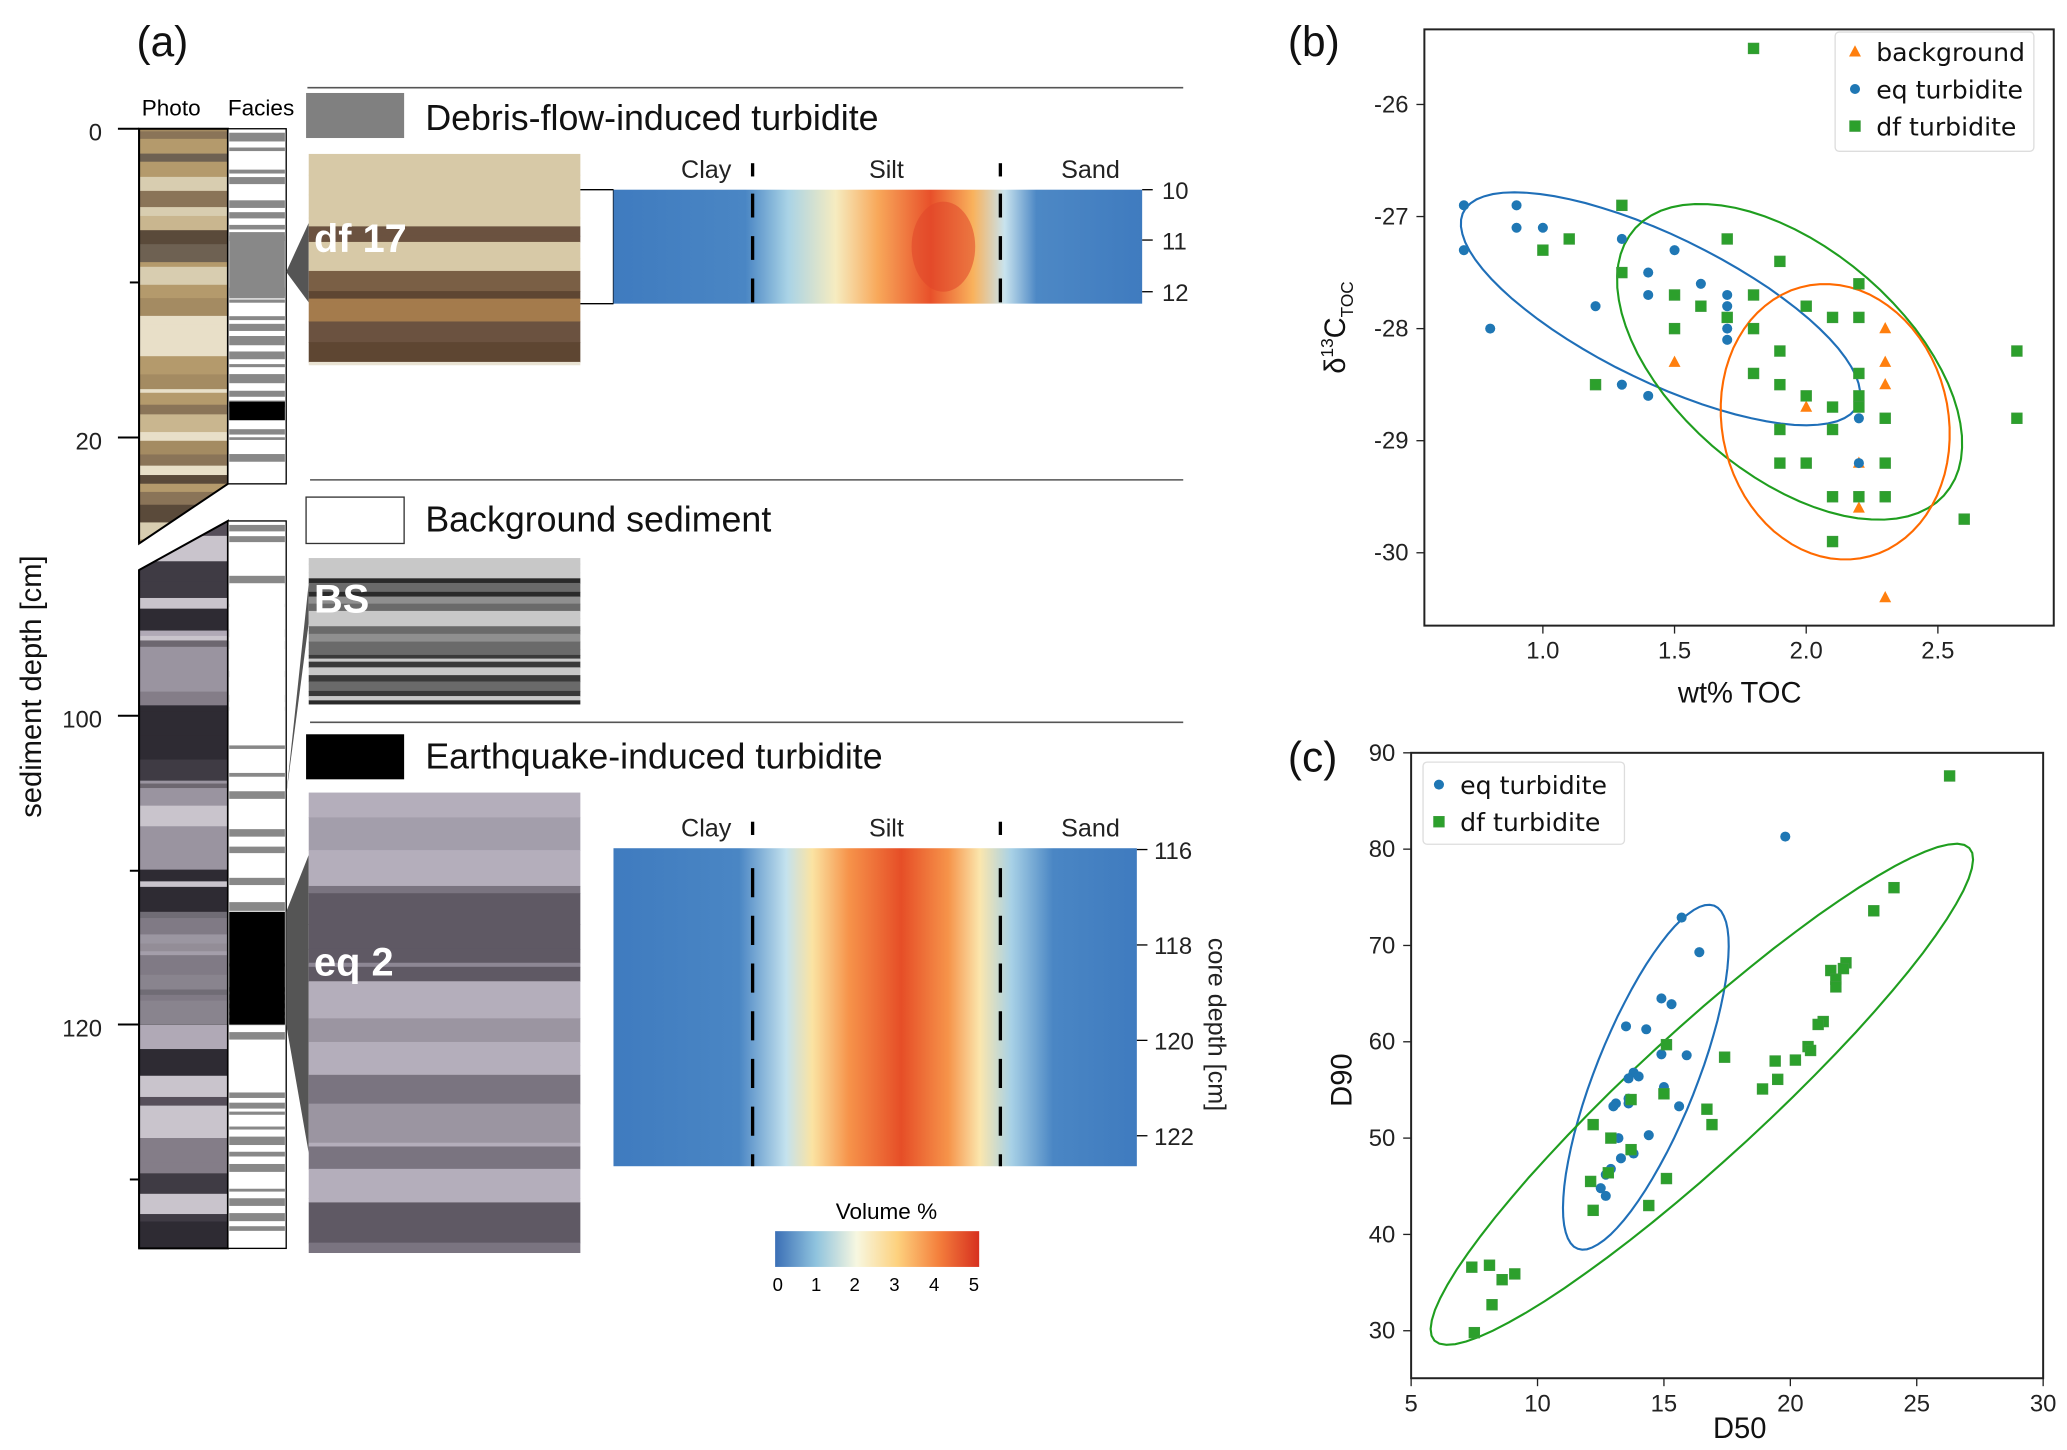 This screenshot has height=1450, width=2067. What do you see at coordinates (444, 259) in the screenshot?
I see `photo-df17: df 17` at bounding box center [444, 259].